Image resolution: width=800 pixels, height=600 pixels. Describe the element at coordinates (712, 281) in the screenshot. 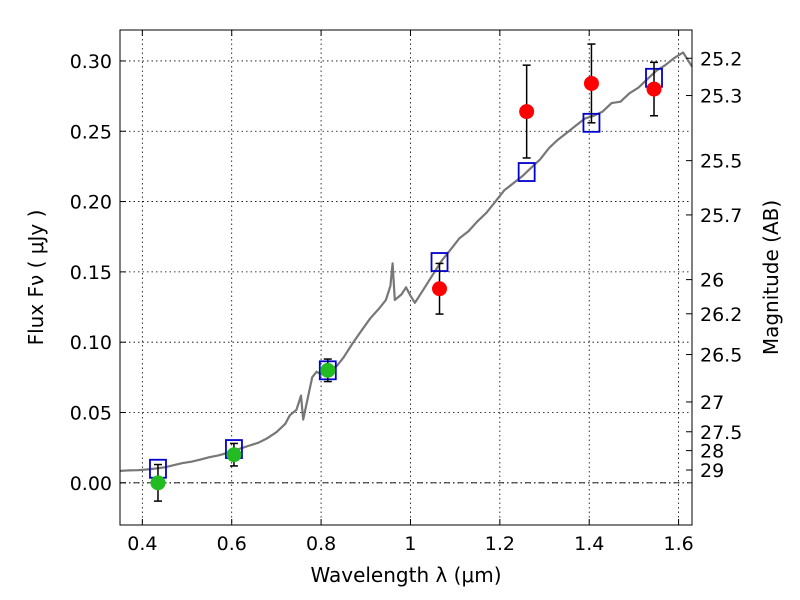

I see `mag-tick-label: 26` at that location.